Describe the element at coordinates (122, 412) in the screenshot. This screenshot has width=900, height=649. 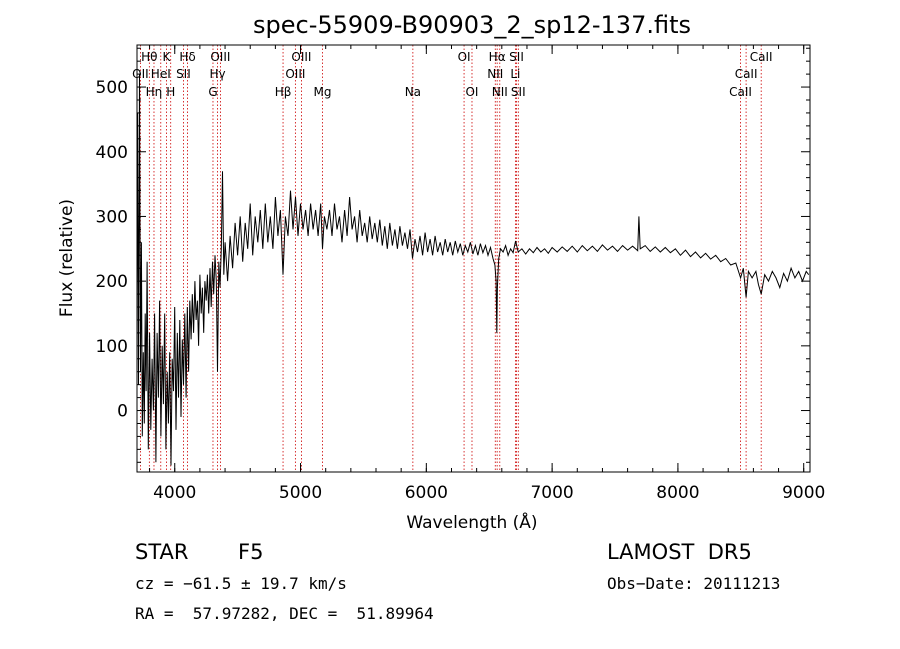
I see `y-tick-label-0: 0` at that location.